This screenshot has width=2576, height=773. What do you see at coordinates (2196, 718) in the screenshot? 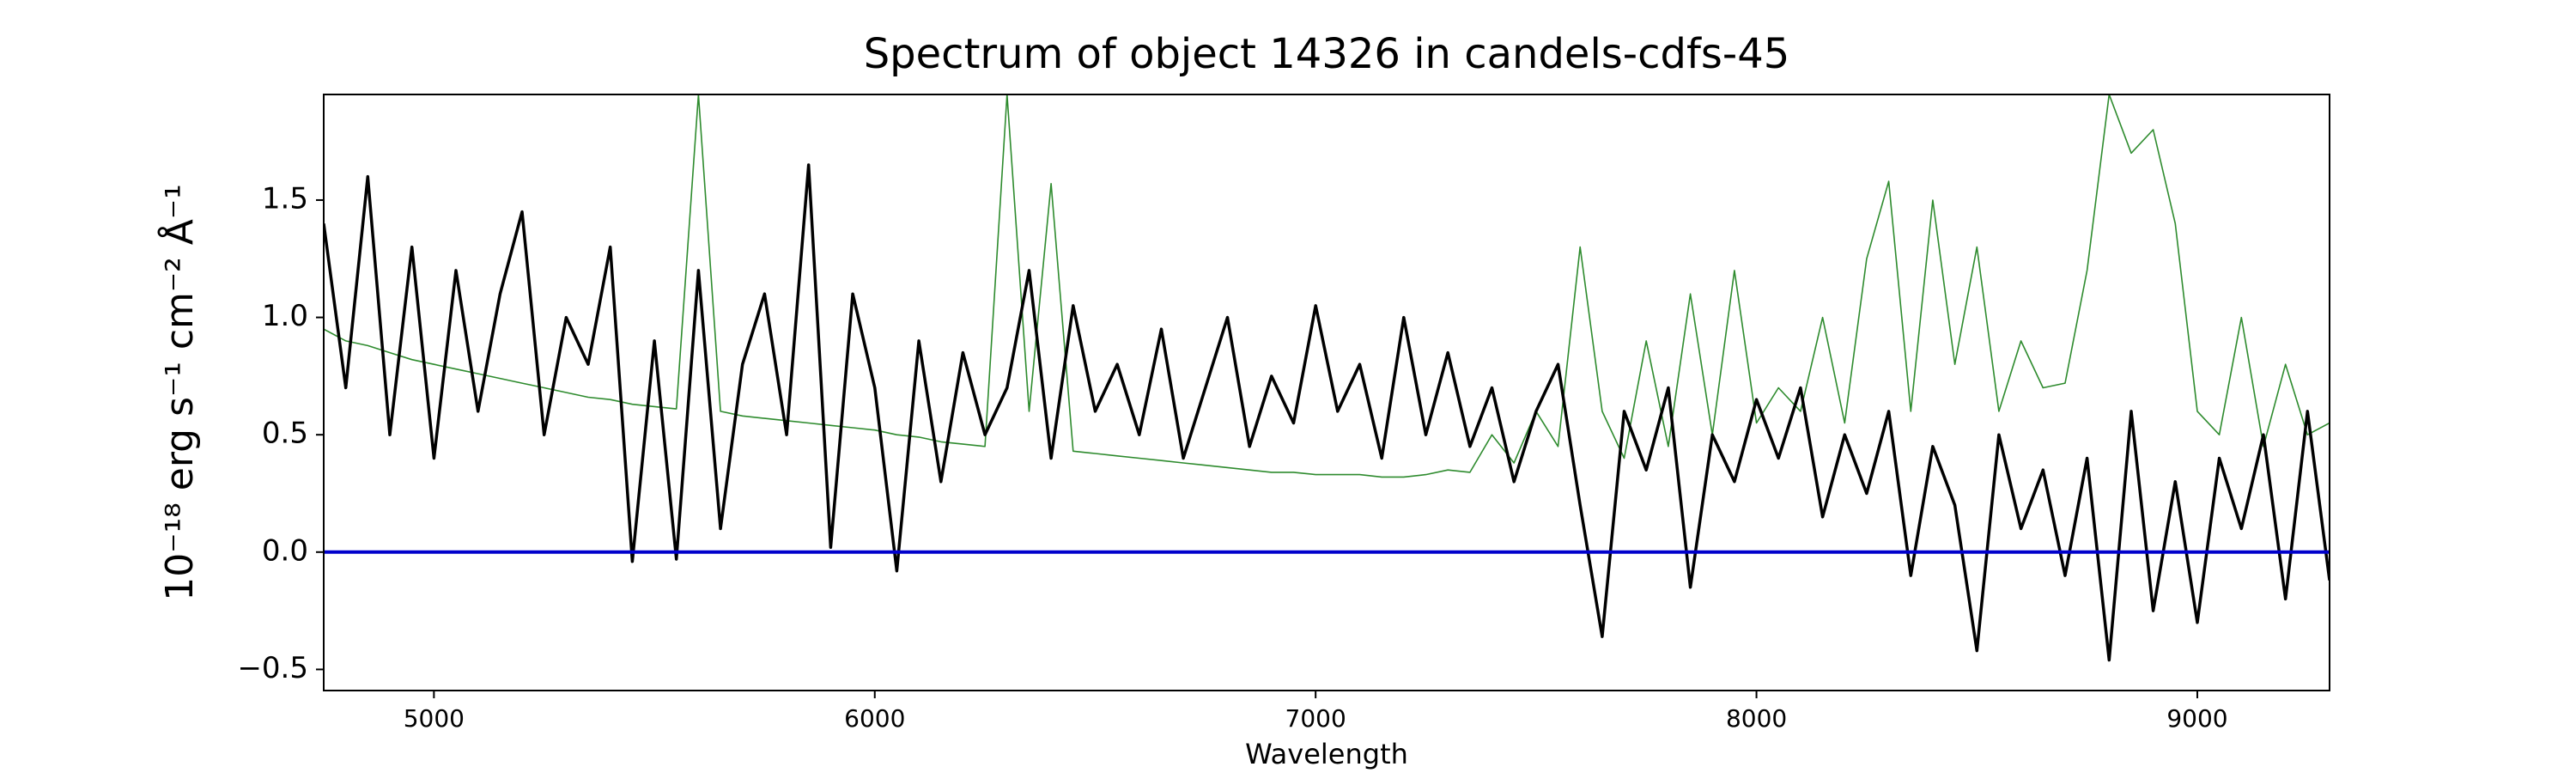
I see `x-tick-label: 9000` at bounding box center [2196, 718].